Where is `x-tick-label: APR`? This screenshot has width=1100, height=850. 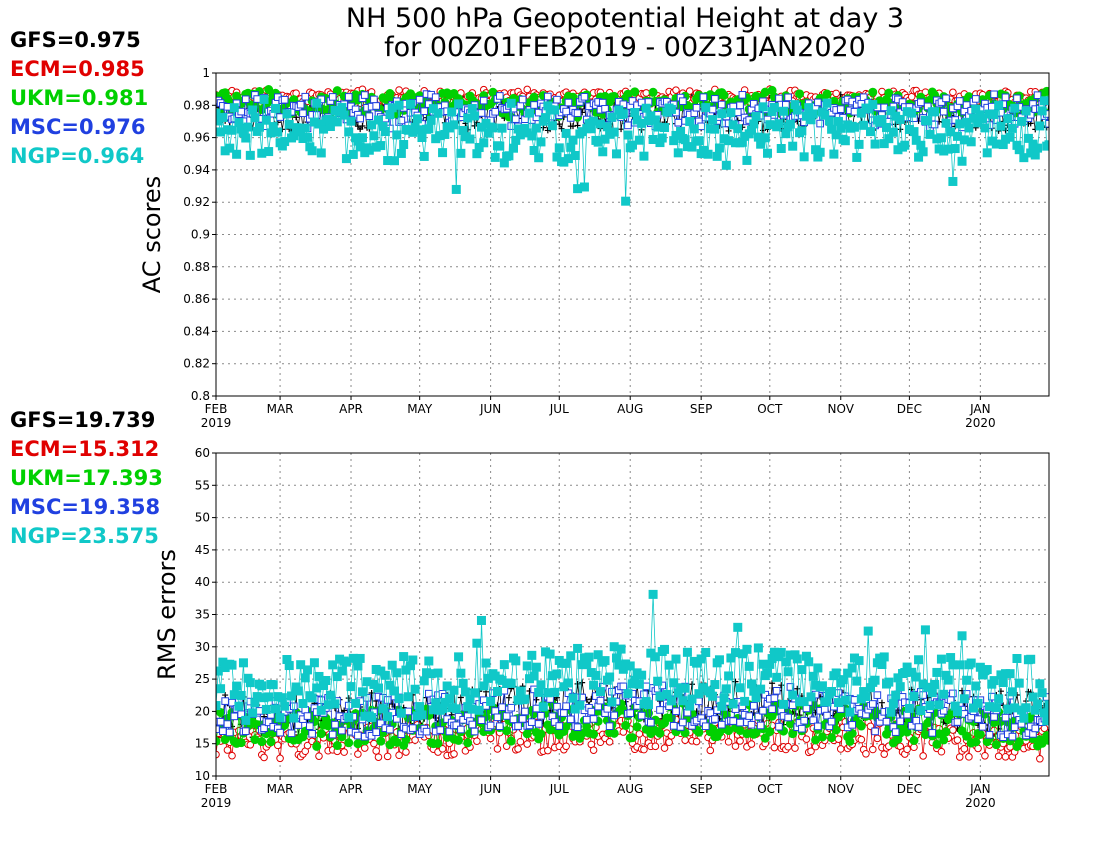
x-tick-label: APR is located at coordinates (351, 409).